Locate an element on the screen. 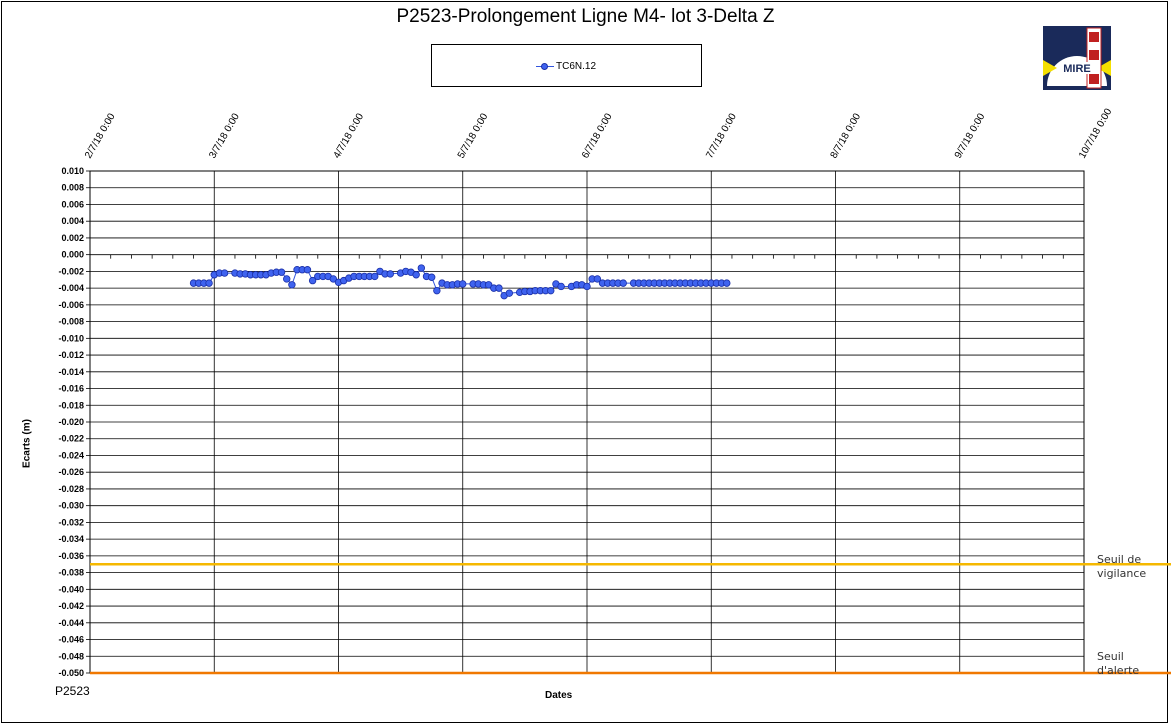 This screenshot has height=726, width=1171. y-tick-label: -0.014 is located at coordinates (71, 372).